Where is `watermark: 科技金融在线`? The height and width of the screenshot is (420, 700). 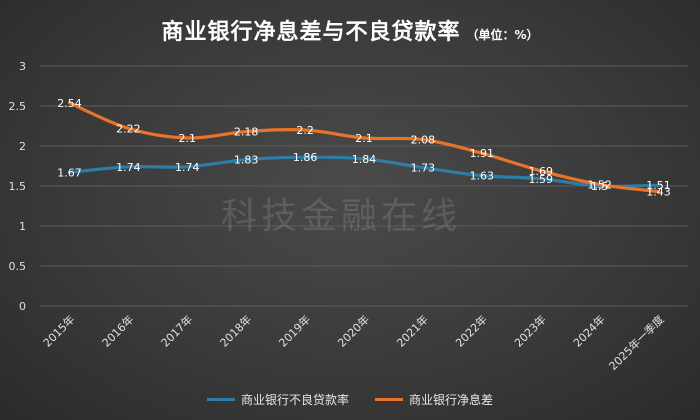 watermark: 科技金融在线 is located at coordinates (340, 216).